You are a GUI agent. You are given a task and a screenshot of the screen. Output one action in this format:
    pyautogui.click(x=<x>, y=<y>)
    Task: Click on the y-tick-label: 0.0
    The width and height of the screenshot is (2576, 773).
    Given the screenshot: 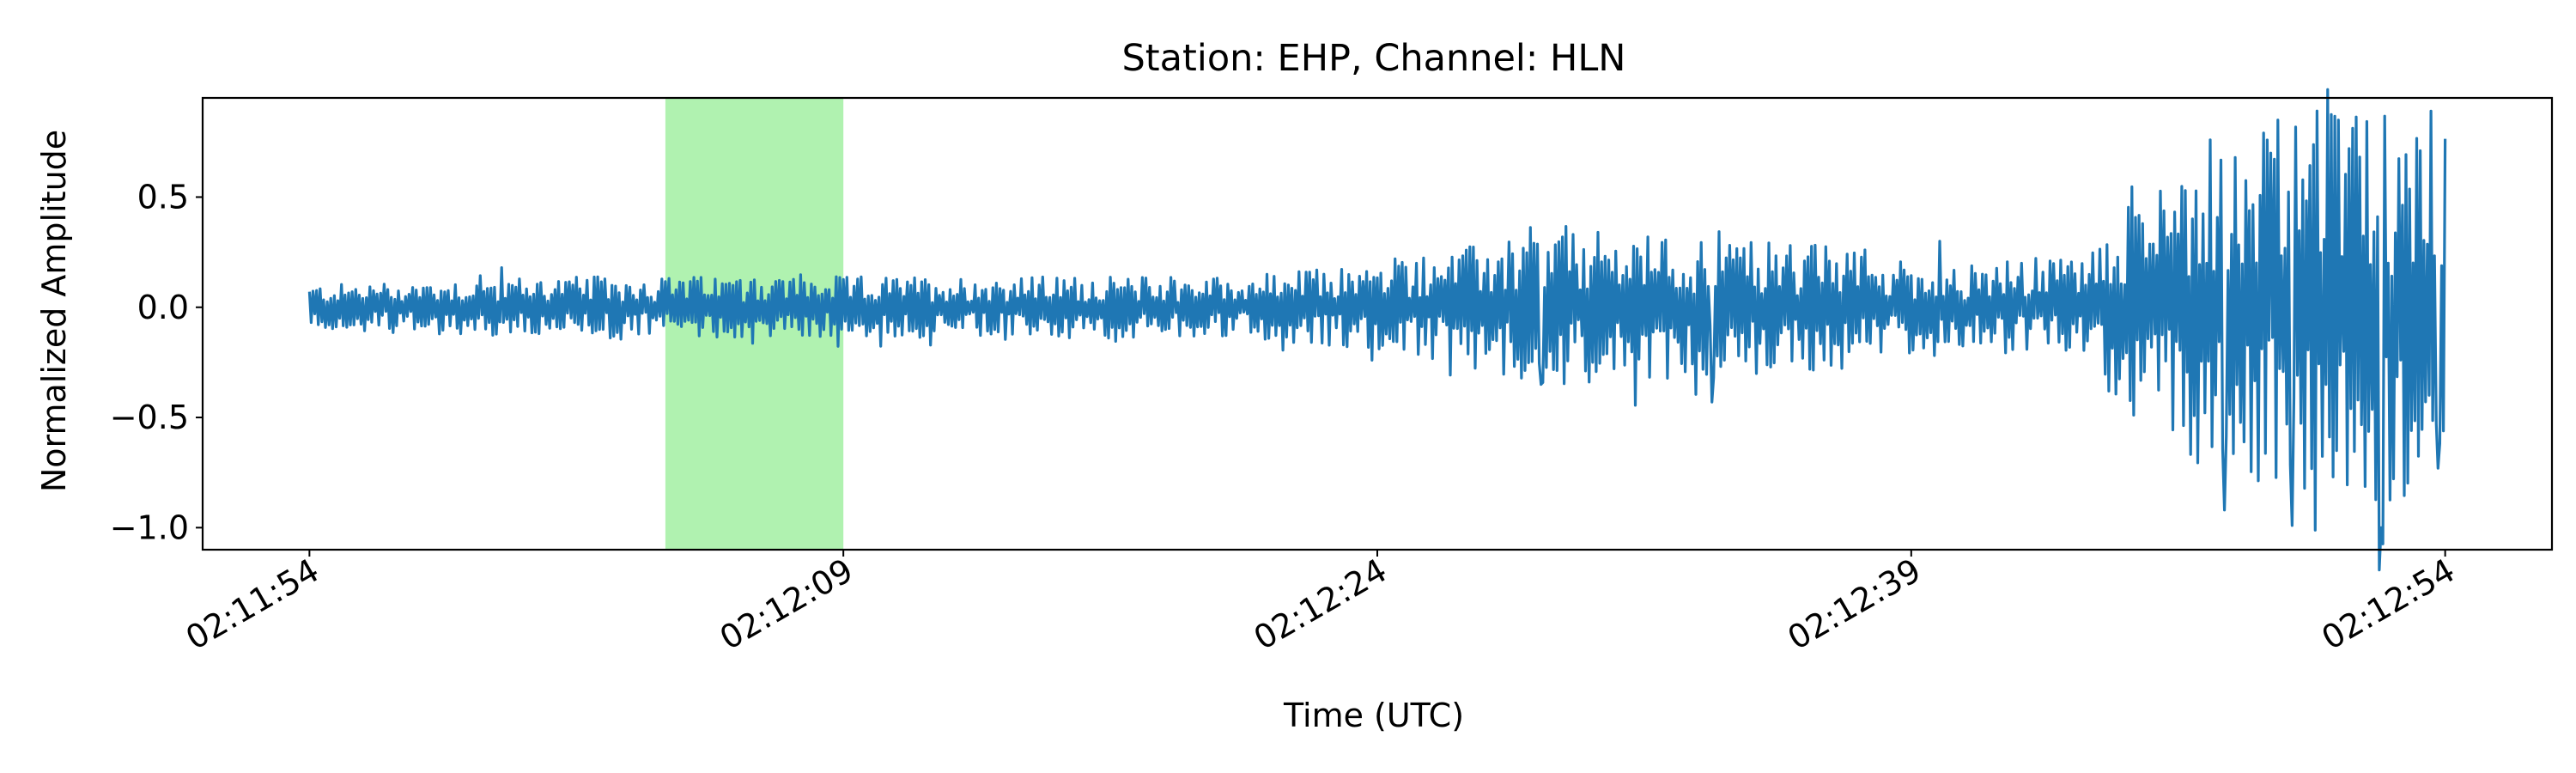 What is the action you would take?
    pyautogui.click(x=163, y=307)
    